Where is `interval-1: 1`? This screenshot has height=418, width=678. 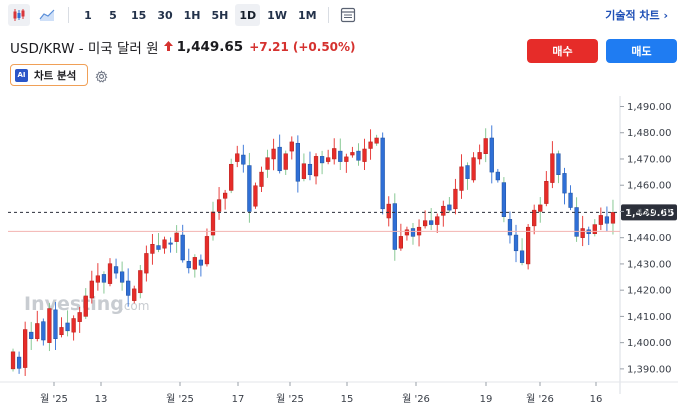 interval-1: 1 is located at coordinates (88, 15).